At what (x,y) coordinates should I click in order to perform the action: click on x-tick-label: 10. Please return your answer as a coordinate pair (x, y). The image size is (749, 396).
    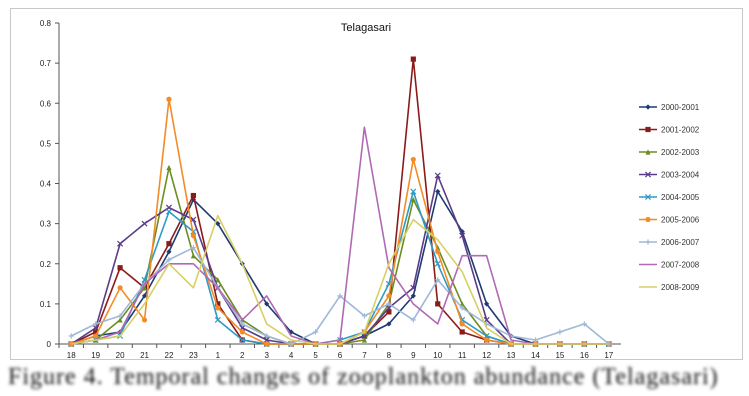
    Looking at the image, I should click on (437, 355).